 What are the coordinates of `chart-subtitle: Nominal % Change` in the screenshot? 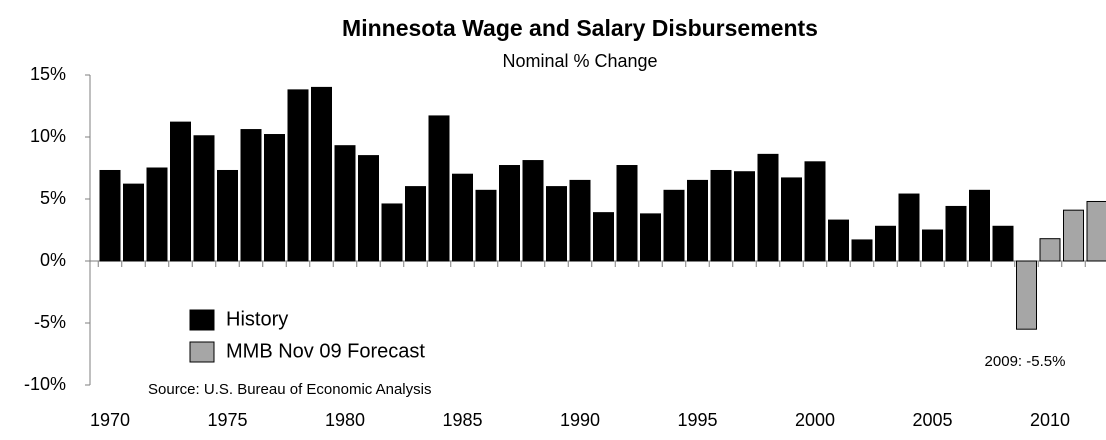 It's located at (579, 61).